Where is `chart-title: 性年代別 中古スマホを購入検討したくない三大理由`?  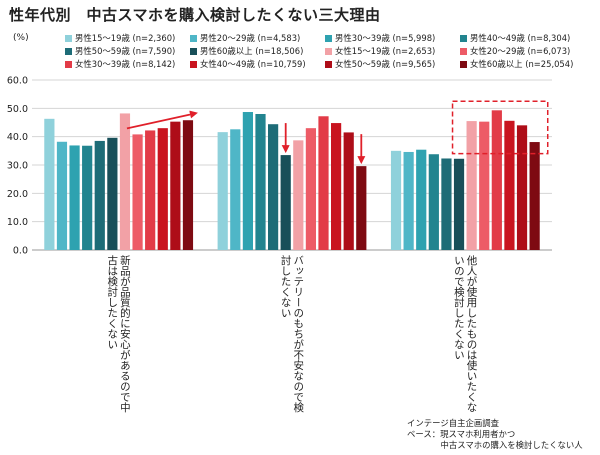 chart-title: 性年代別 中古スマホを購入検討したくない三大理由 is located at coordinates (195, 15).